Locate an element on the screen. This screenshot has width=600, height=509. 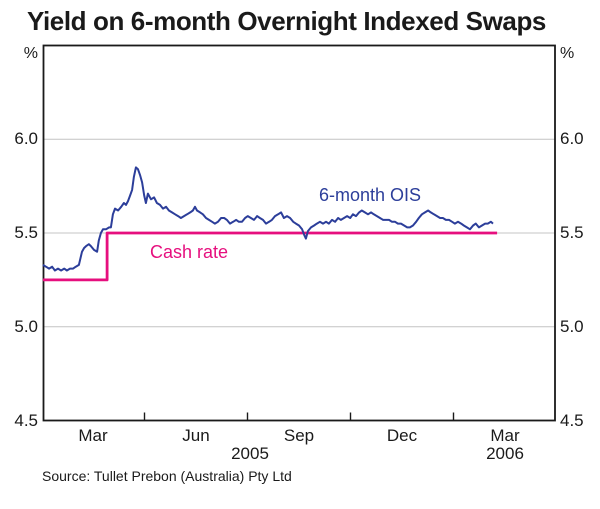
y-unit-label-right: % is located at coordinates (567, 53).